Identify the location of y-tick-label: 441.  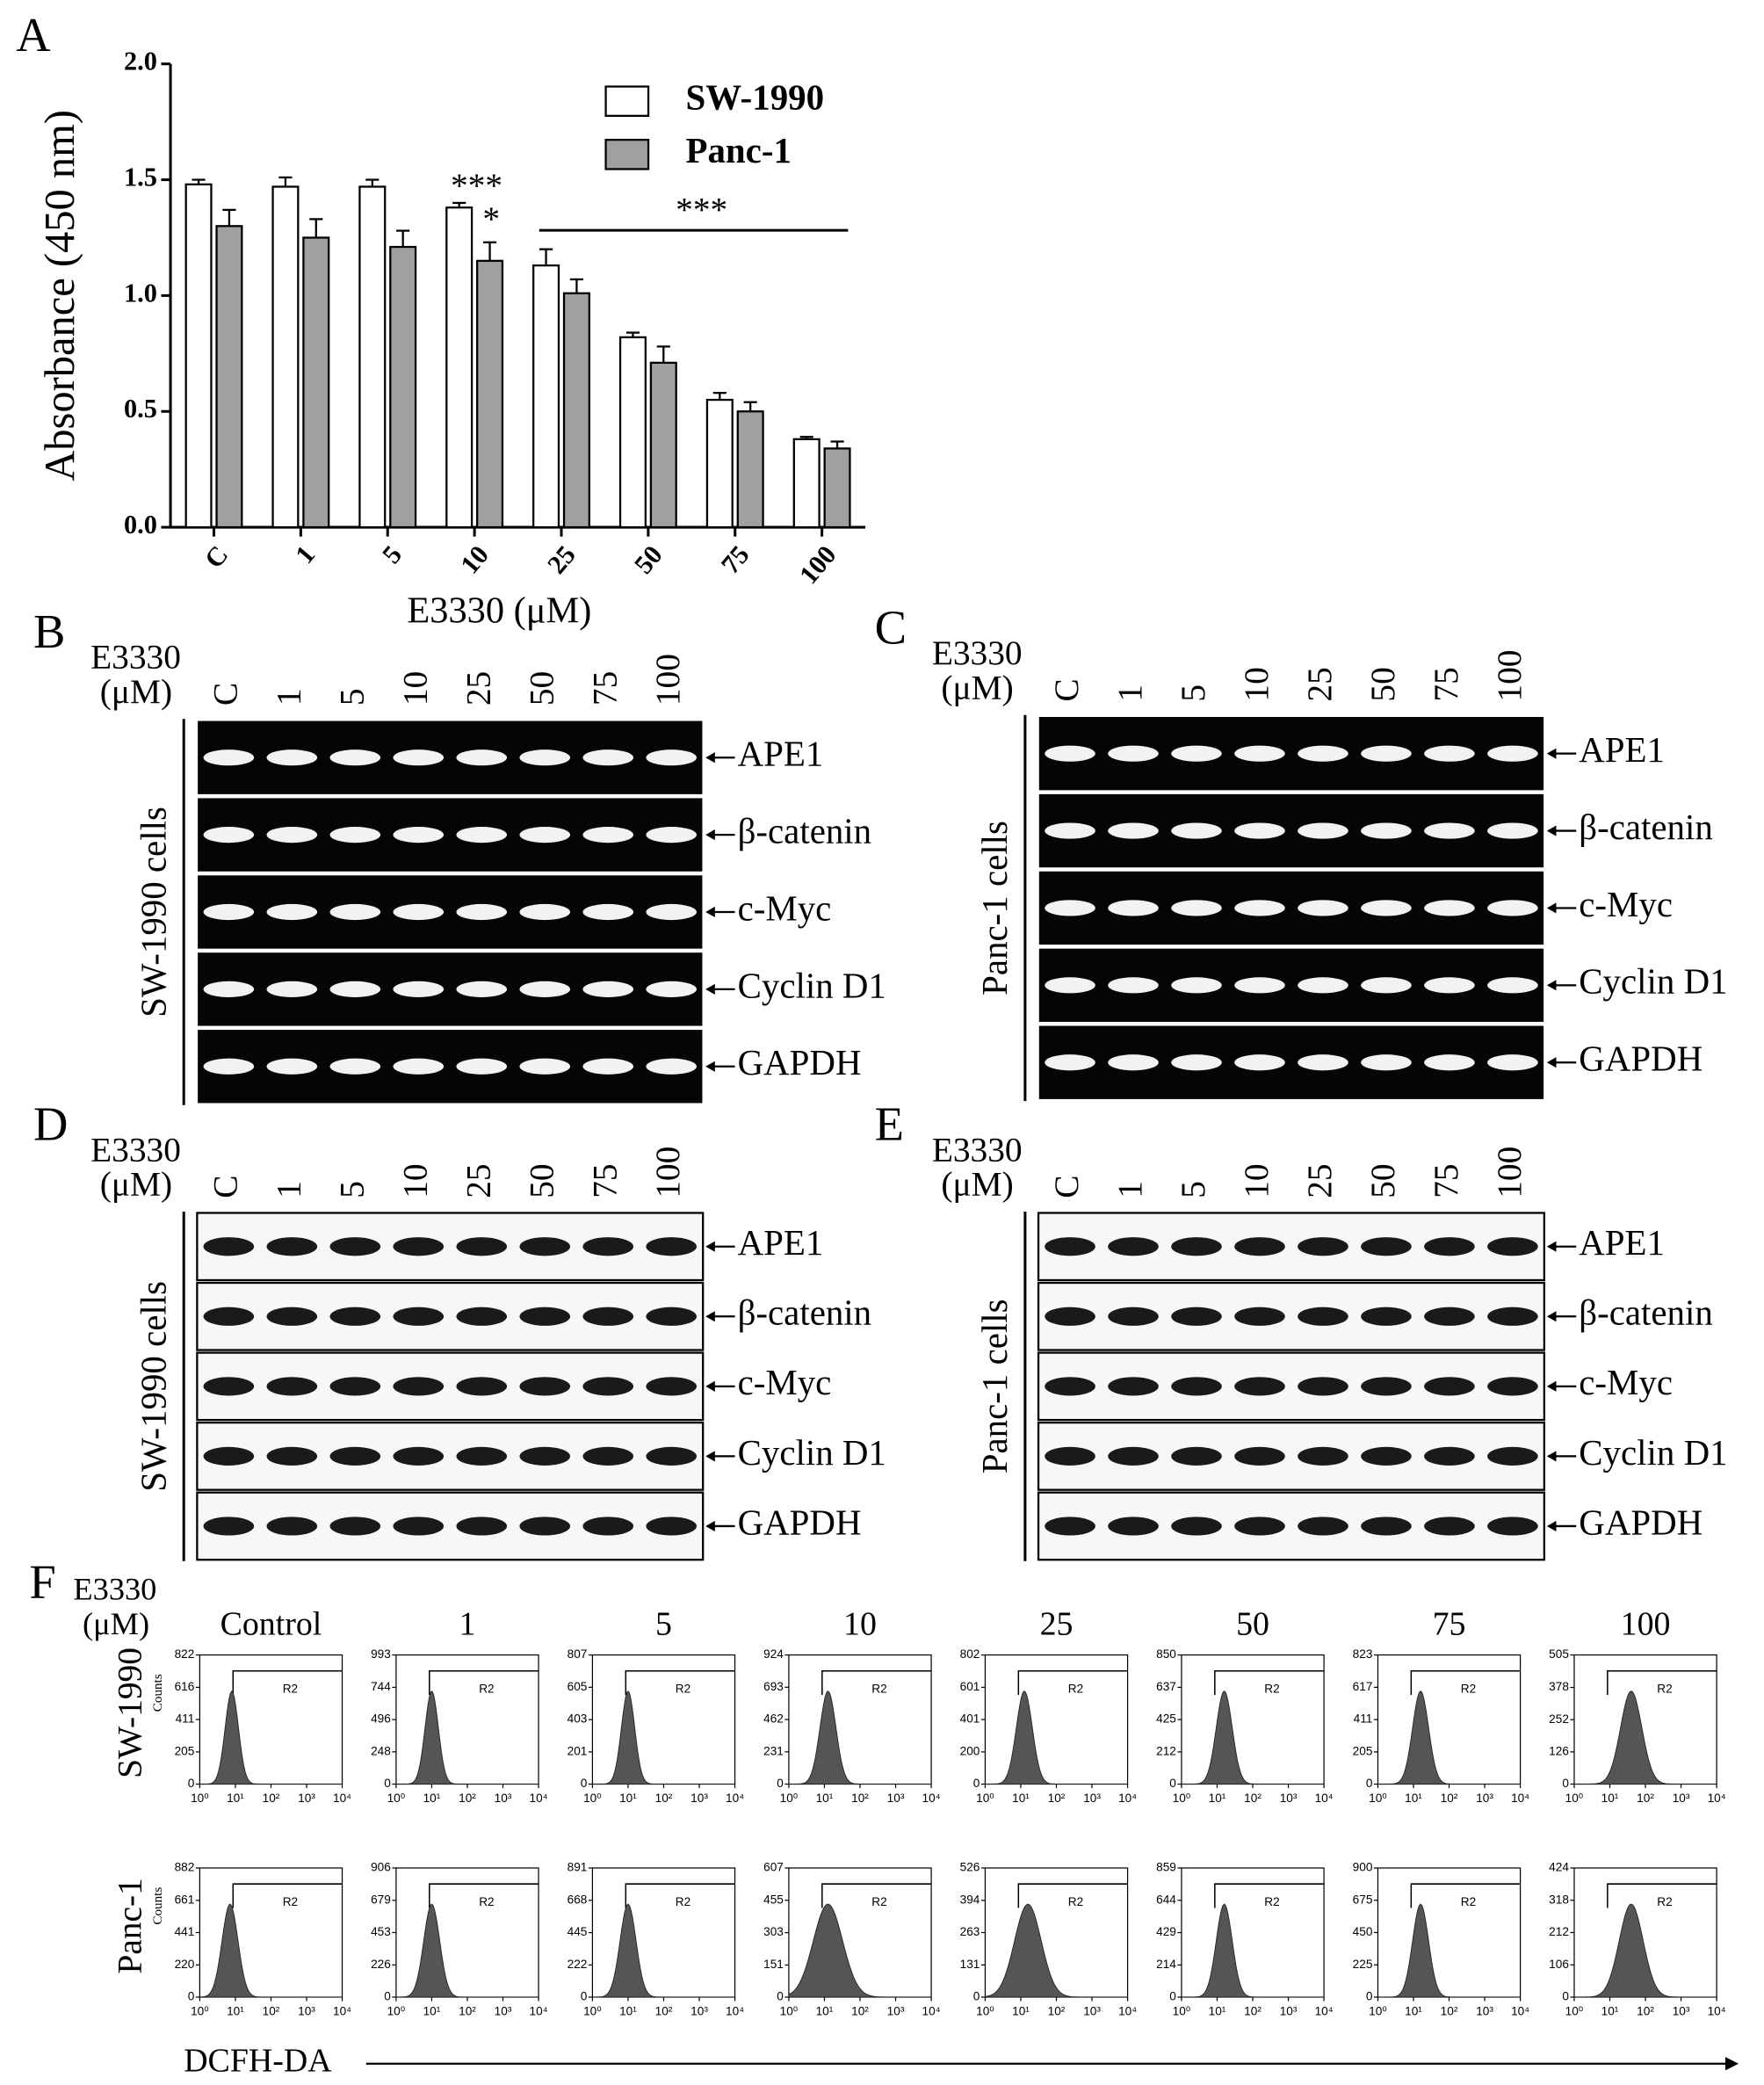
(185, 1931).